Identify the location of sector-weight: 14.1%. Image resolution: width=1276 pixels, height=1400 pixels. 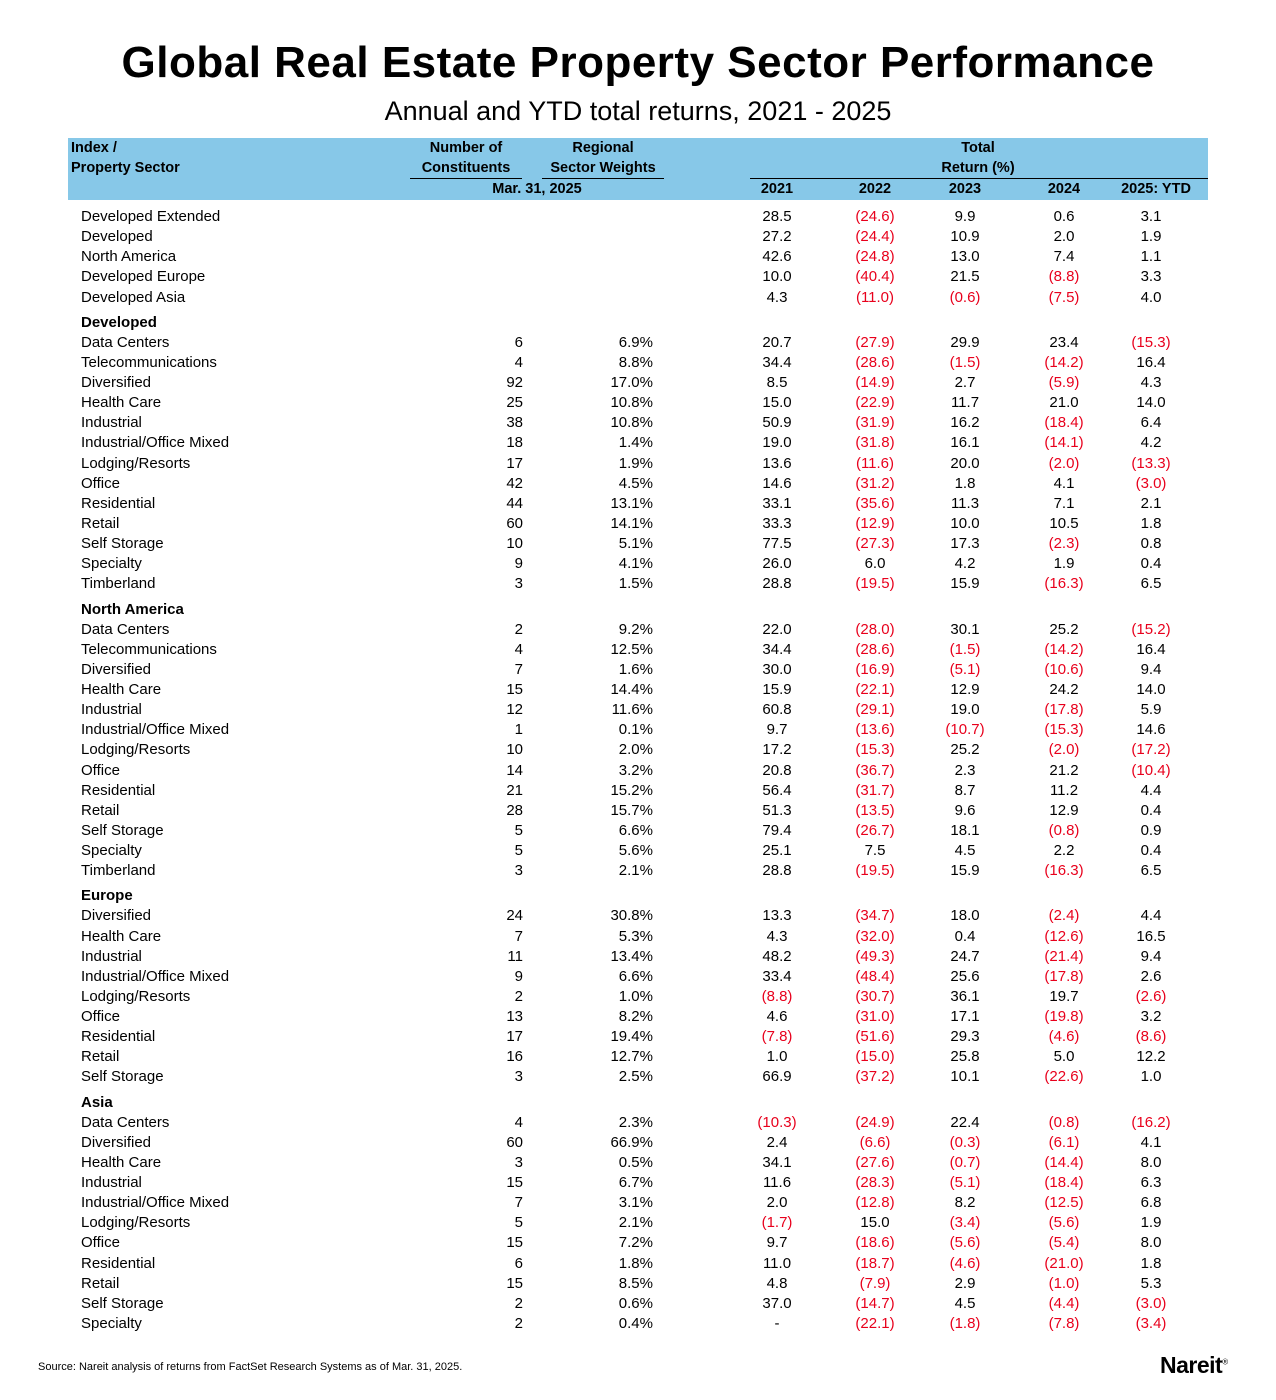
(631, 523).